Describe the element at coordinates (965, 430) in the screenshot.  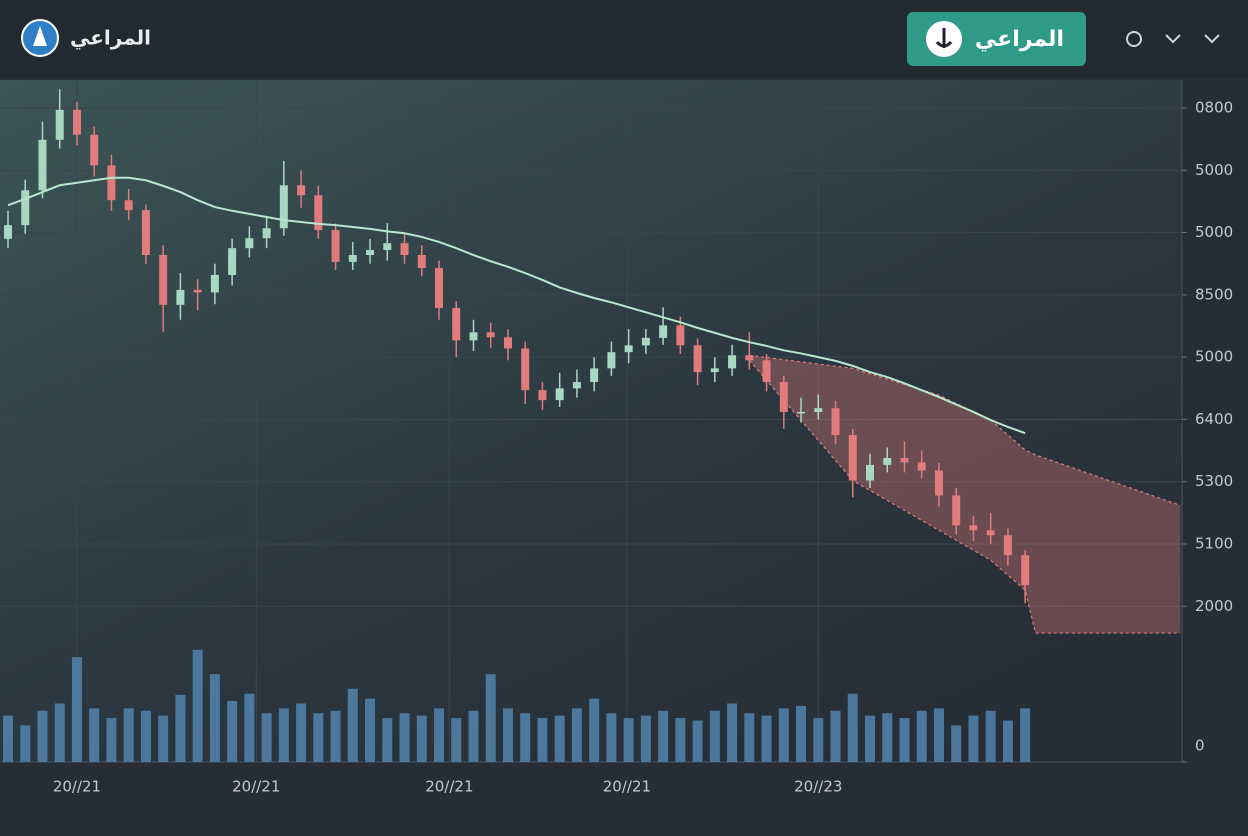
I see `forecast-upper` at that location.